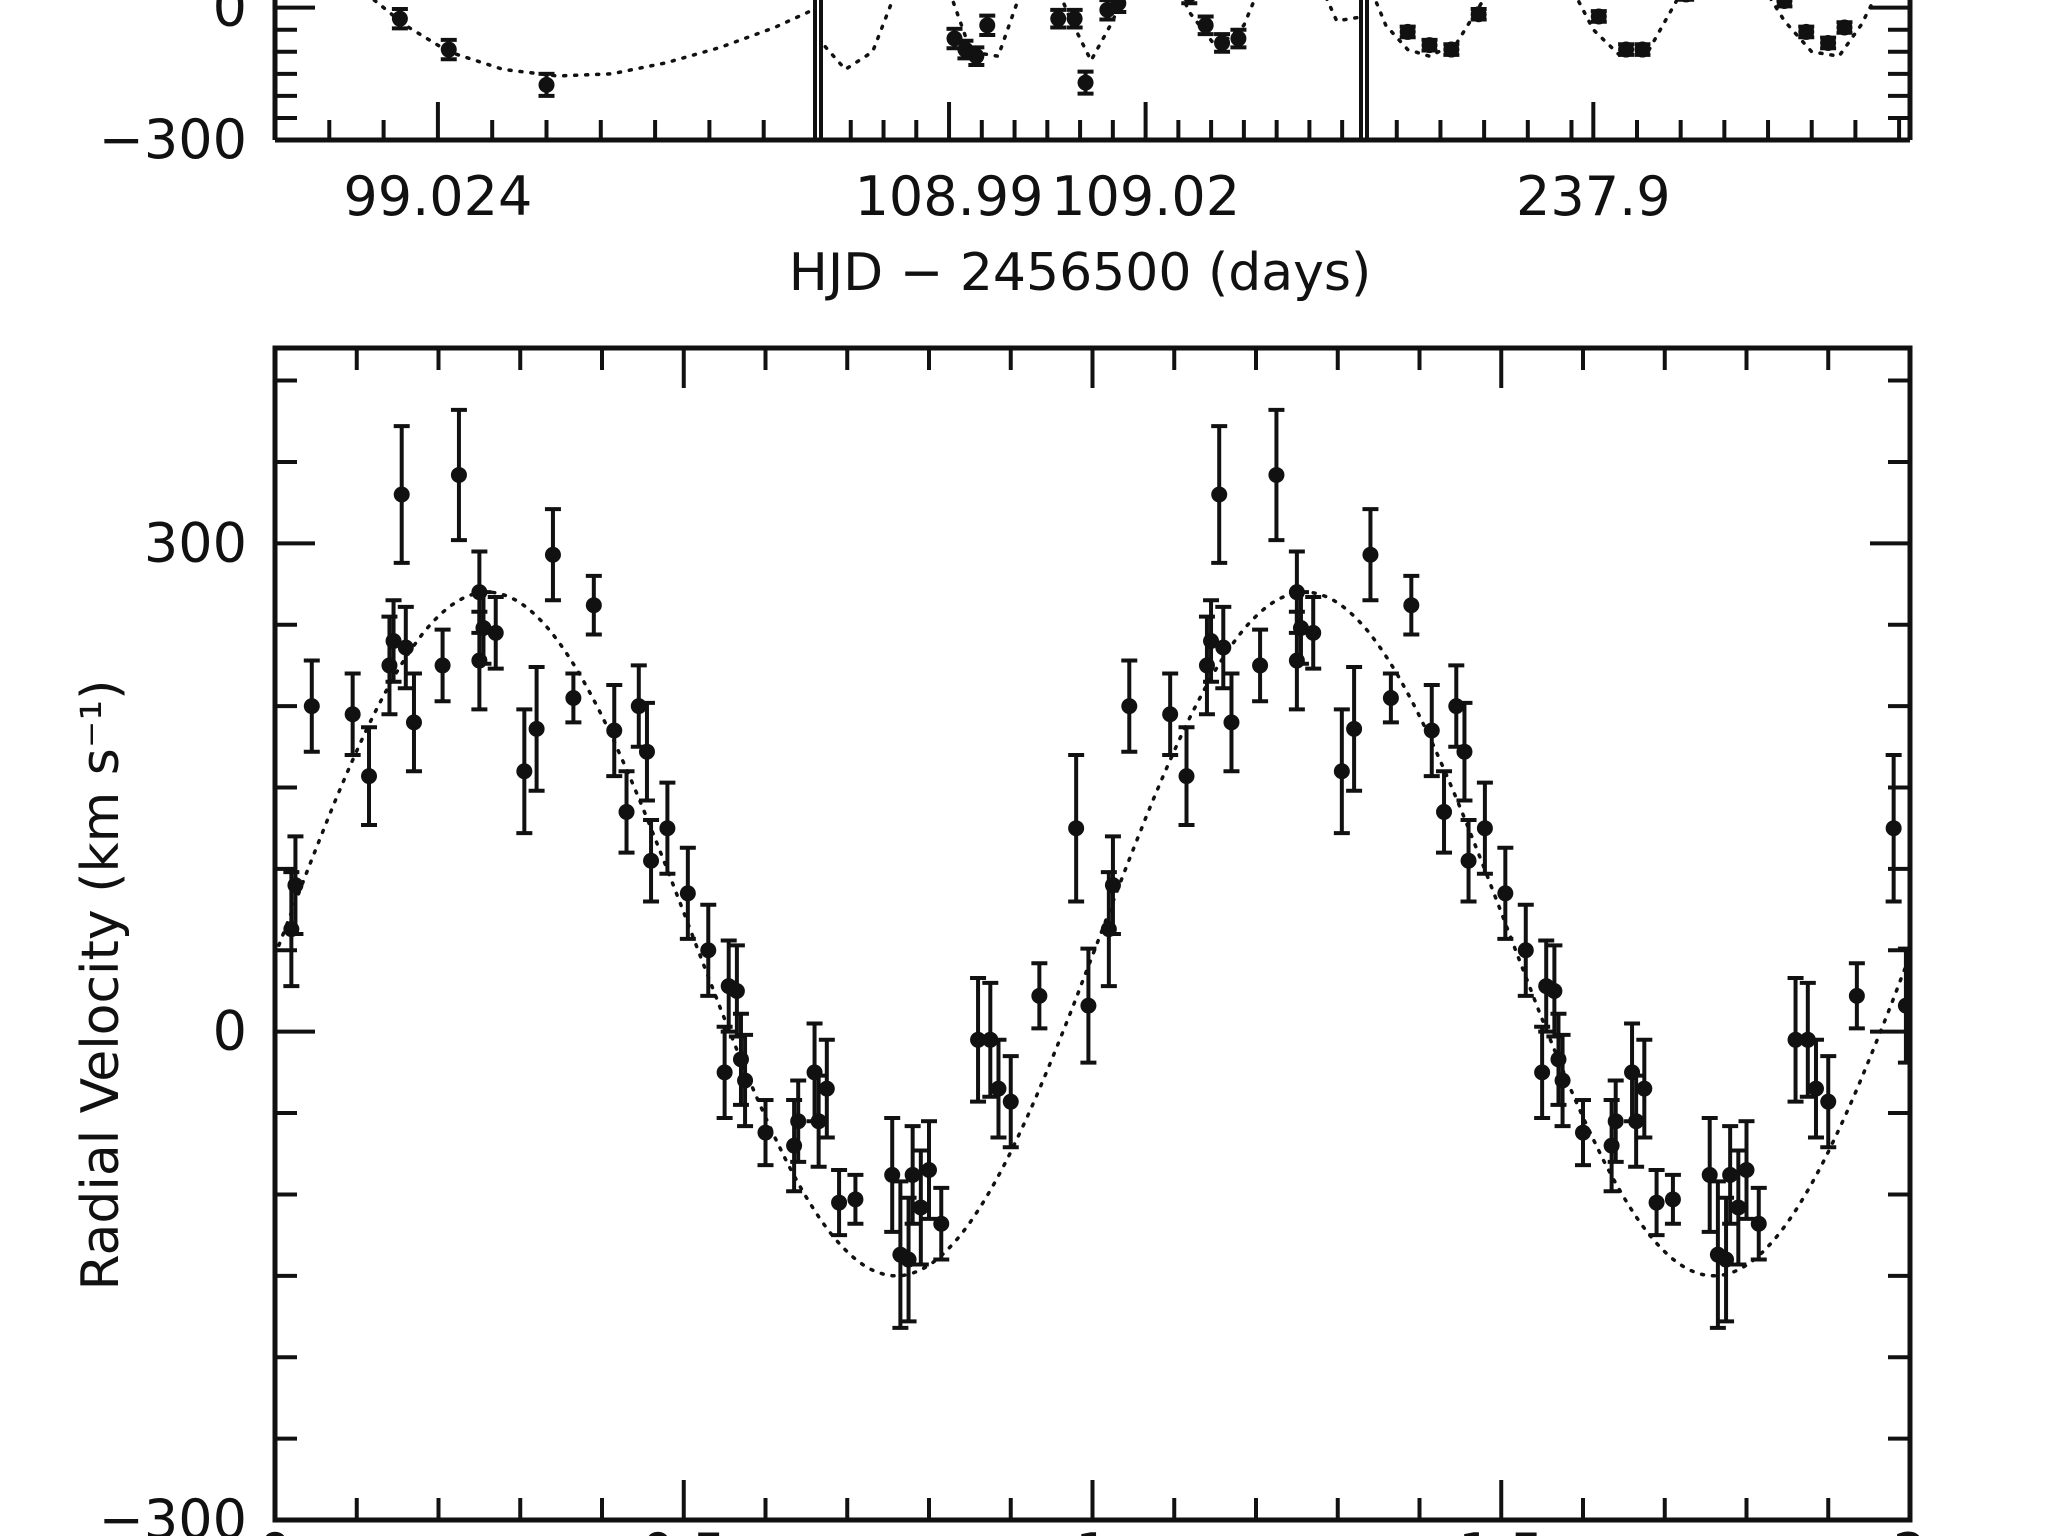  Describe the element at coordinates (173, 1512) in the screenshot. I see `y-tick-label: −300` at that location.